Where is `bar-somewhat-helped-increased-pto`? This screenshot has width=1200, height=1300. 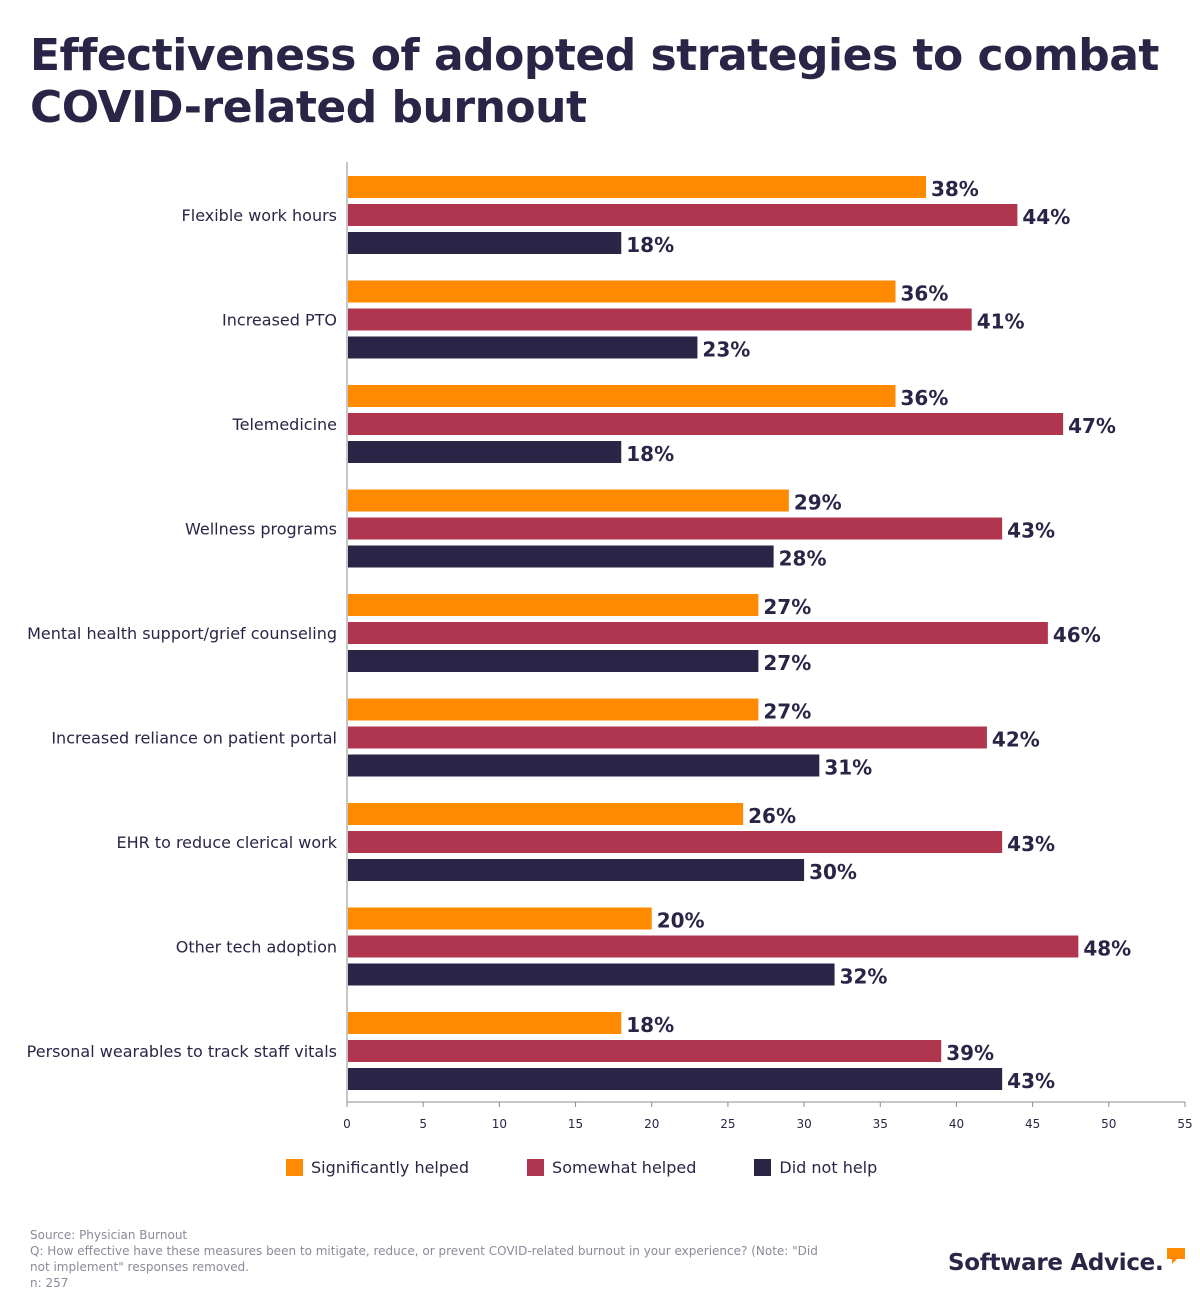
bar-somewhat-helped-increased-pto is located at coordinates (660, 319).